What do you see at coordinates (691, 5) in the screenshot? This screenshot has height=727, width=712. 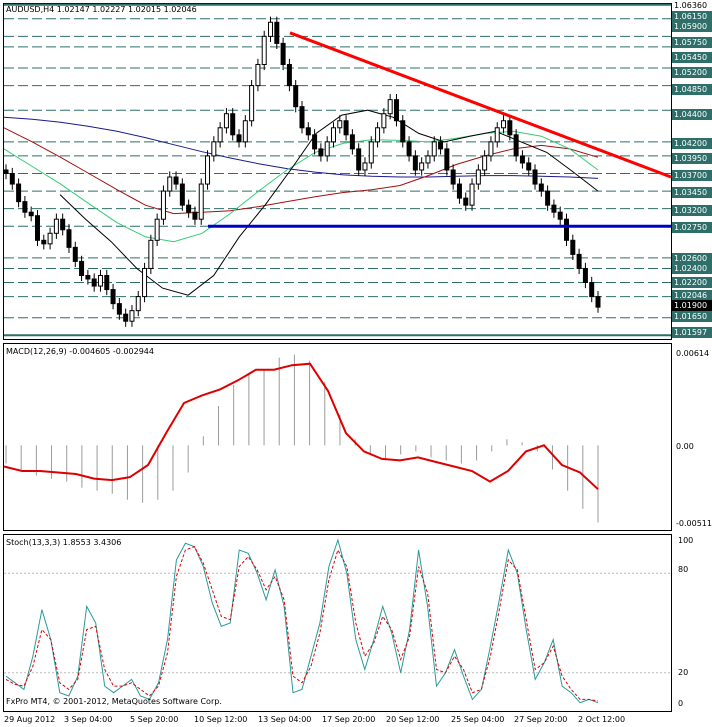 I see `price-tick: 1.06360` at bounding box center [691, 5].